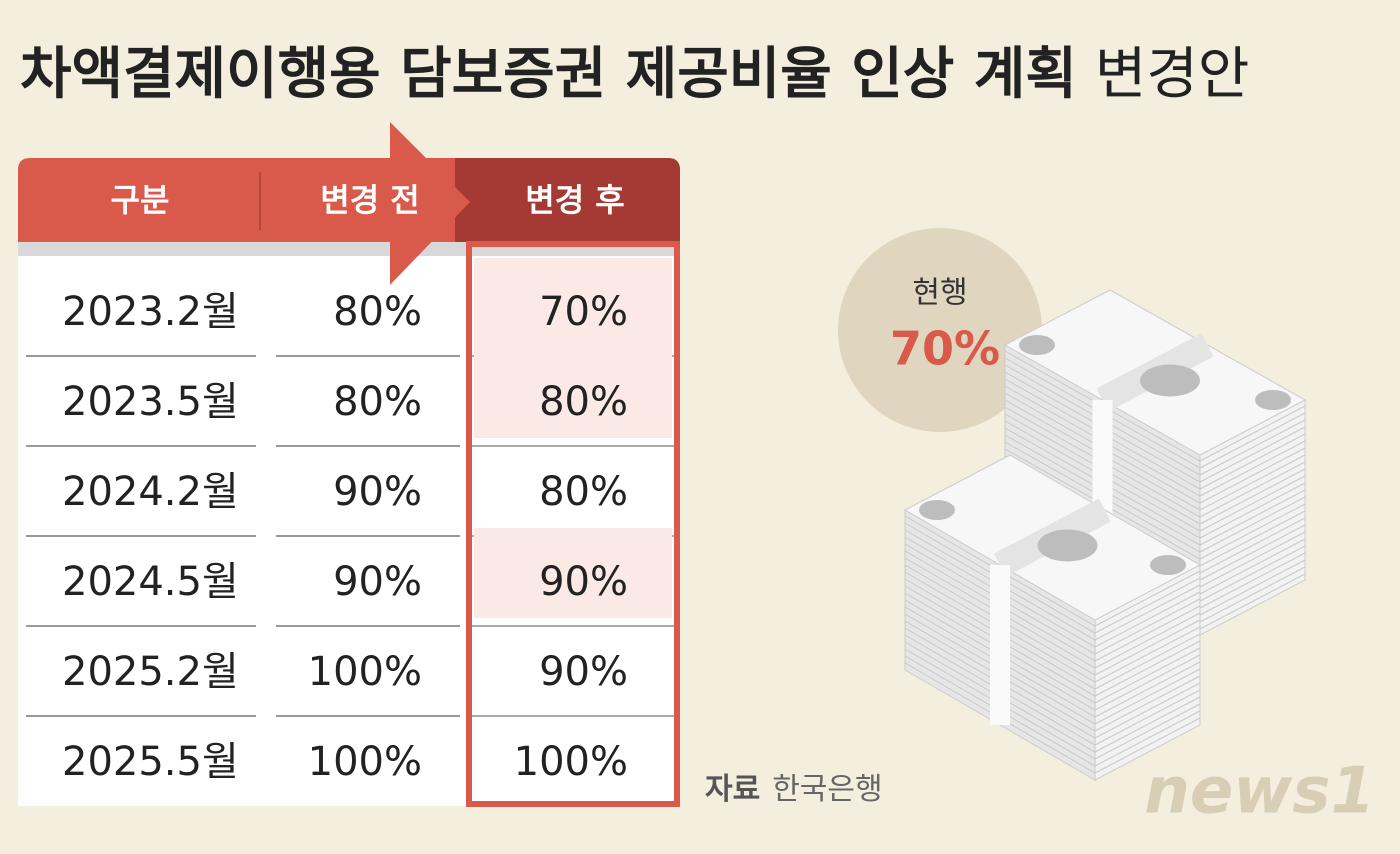 The image size is (1400, 854). Describe the element at coordinates (1172, 74) in the screenshot. I see `title-suffix: 변경안` at that location.